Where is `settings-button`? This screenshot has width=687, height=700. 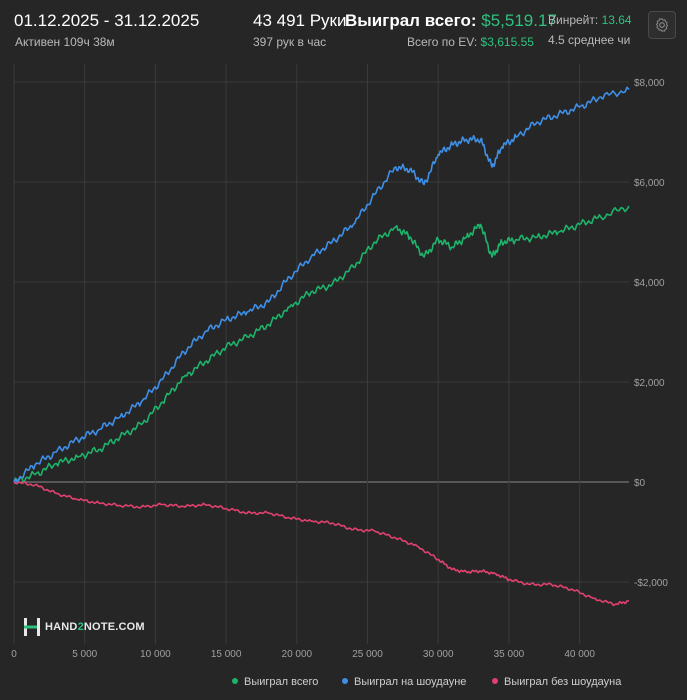
settings-button is located at coordinates (662, 25).